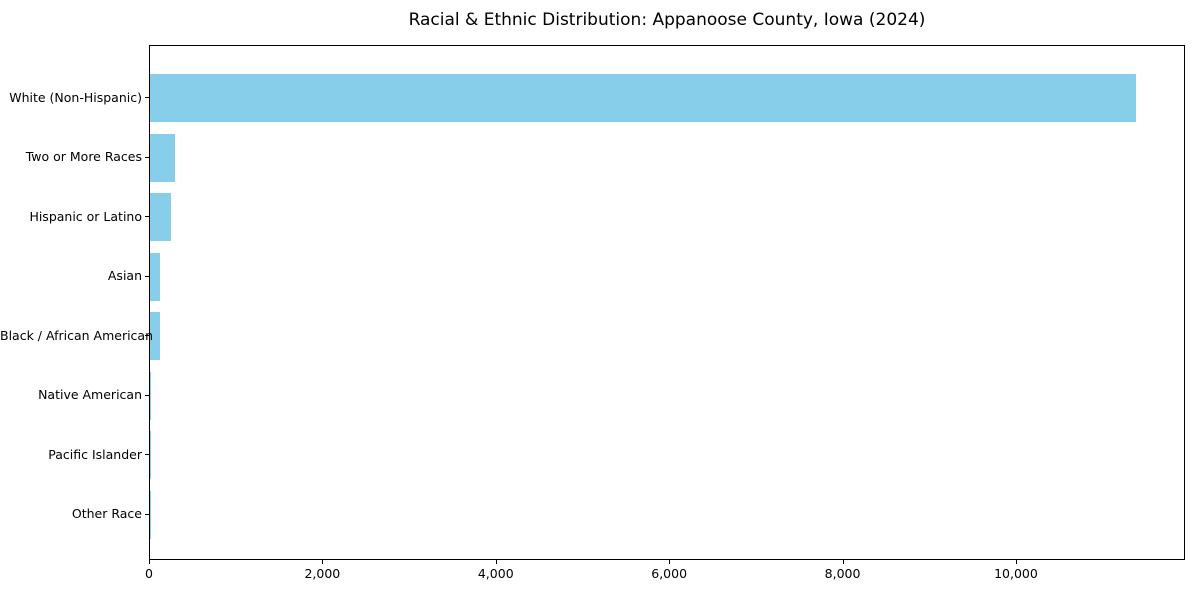 This screenshot has width=1200, height=600. Describe the element at coordinates (90, 394) in the screenshot. I see `y-tick-label: Native American` at that location.